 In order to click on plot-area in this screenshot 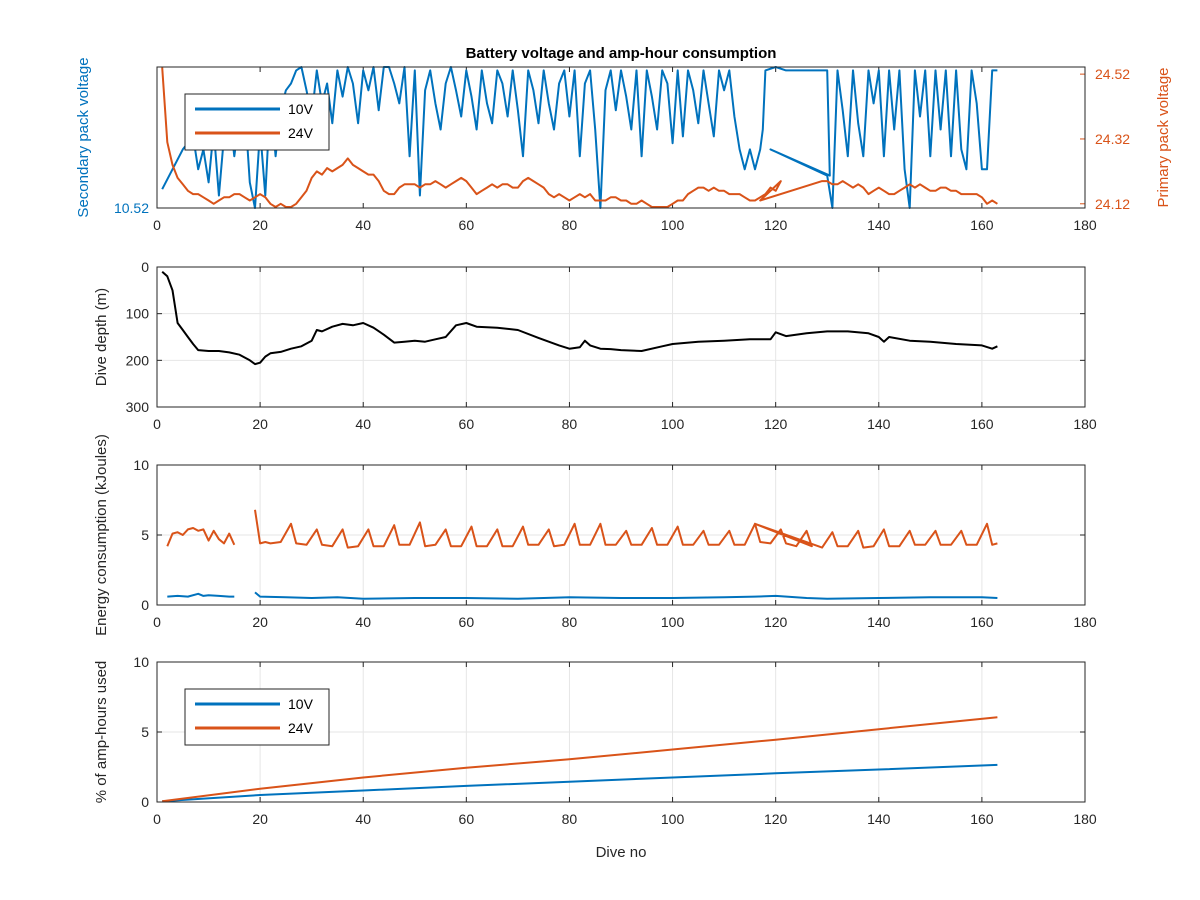, I will do `click(621, 337)`.